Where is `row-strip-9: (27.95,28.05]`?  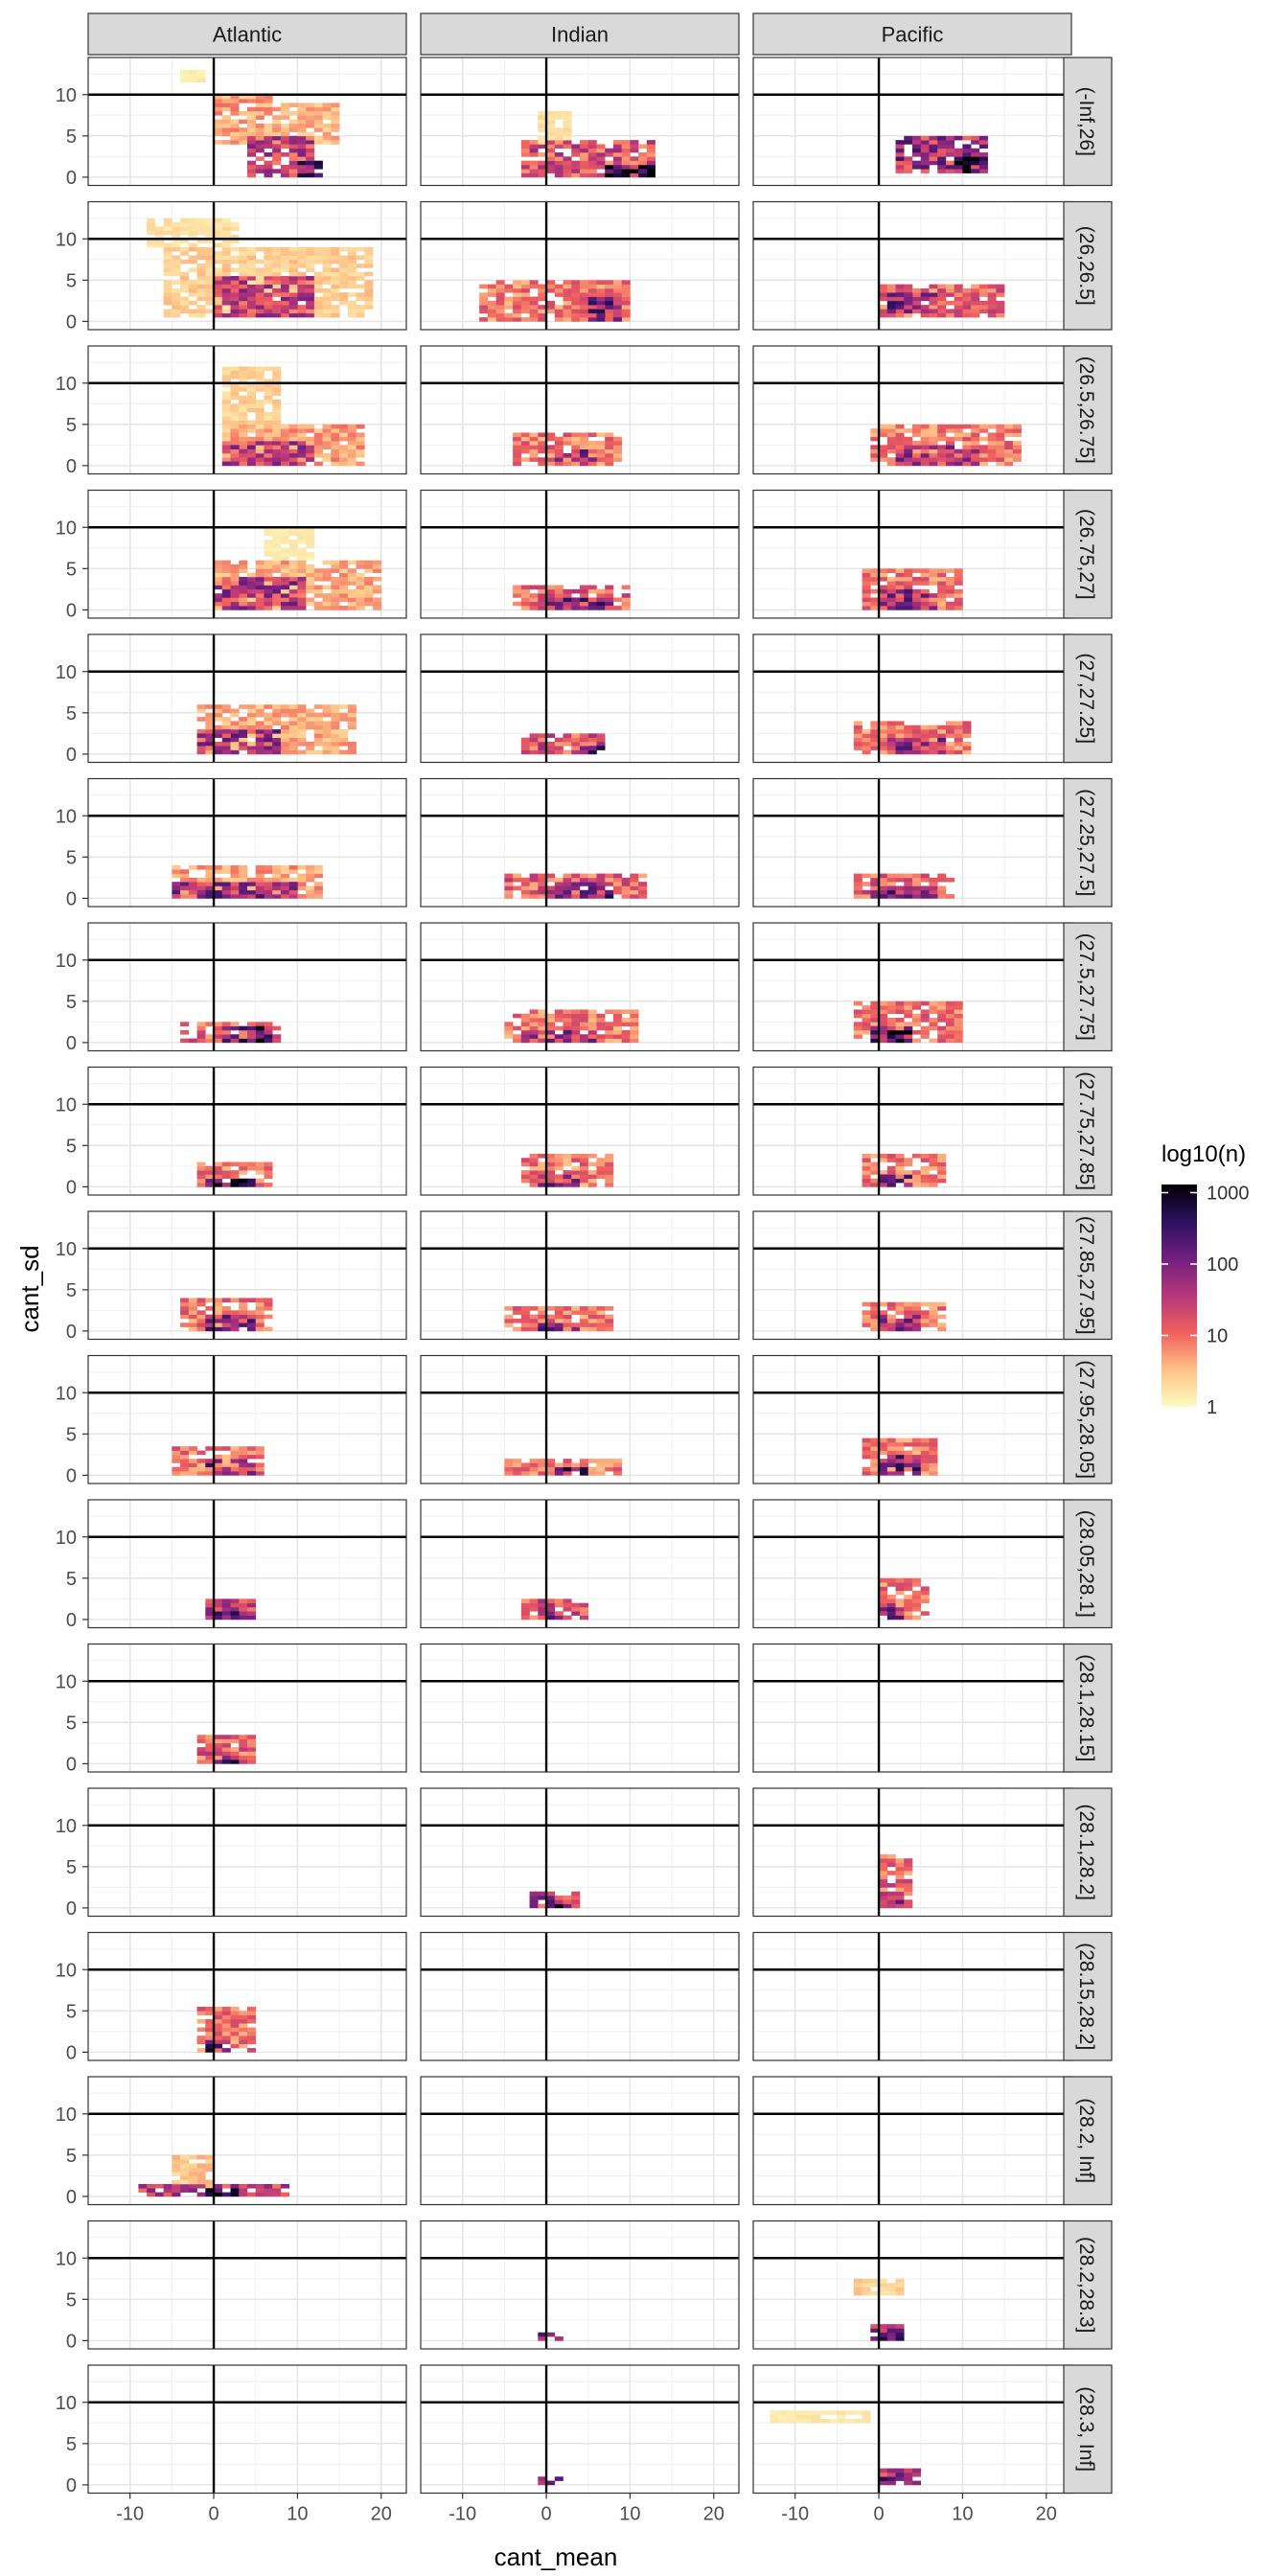
row-strip-9: (27.95,28.05] is located at coordinates (1088, 1419).